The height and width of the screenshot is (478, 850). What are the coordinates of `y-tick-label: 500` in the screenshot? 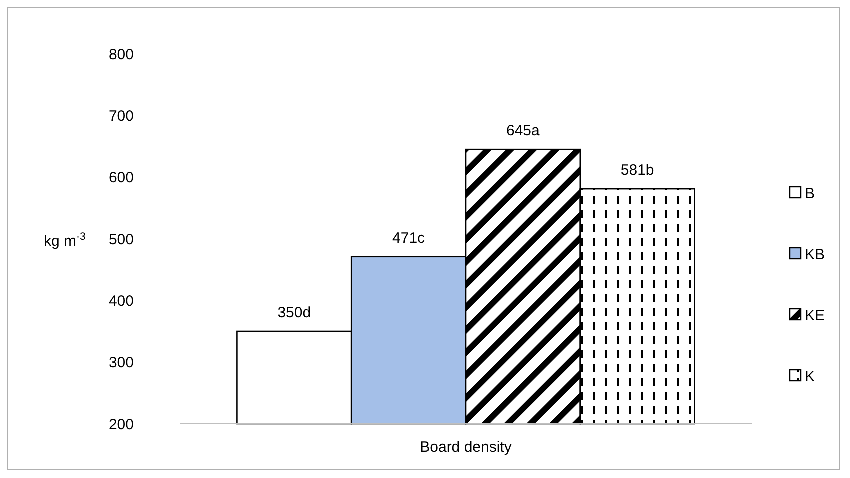 It's located at (121, 239).